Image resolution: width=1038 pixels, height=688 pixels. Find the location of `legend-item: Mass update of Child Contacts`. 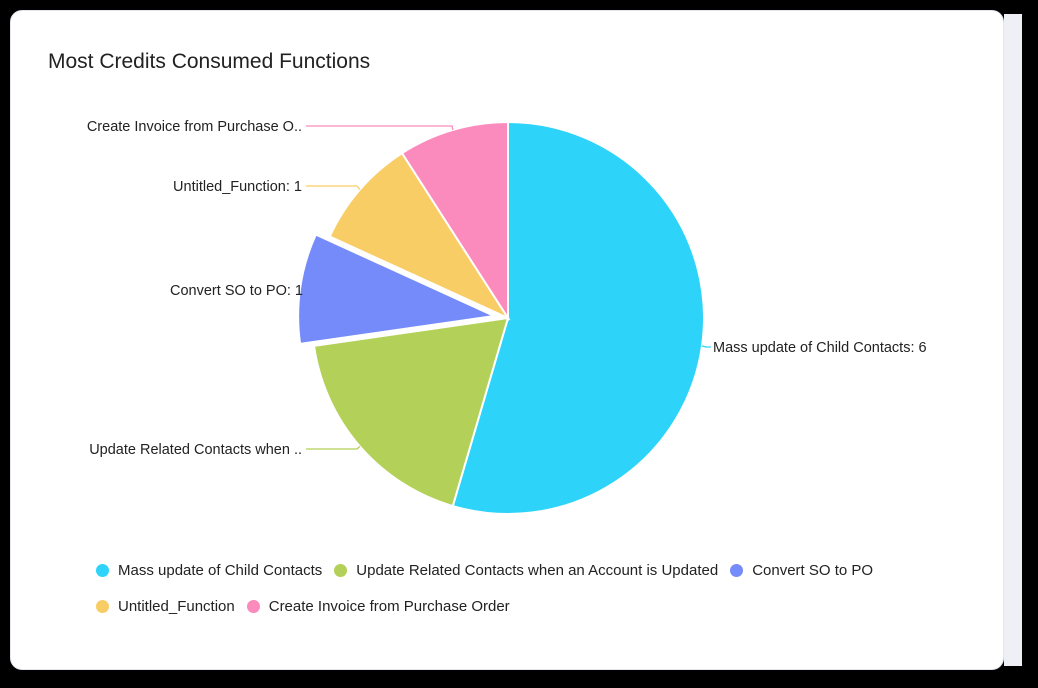

legend-item: Mass update of Child Contacts is located at coordinates (209, 570).